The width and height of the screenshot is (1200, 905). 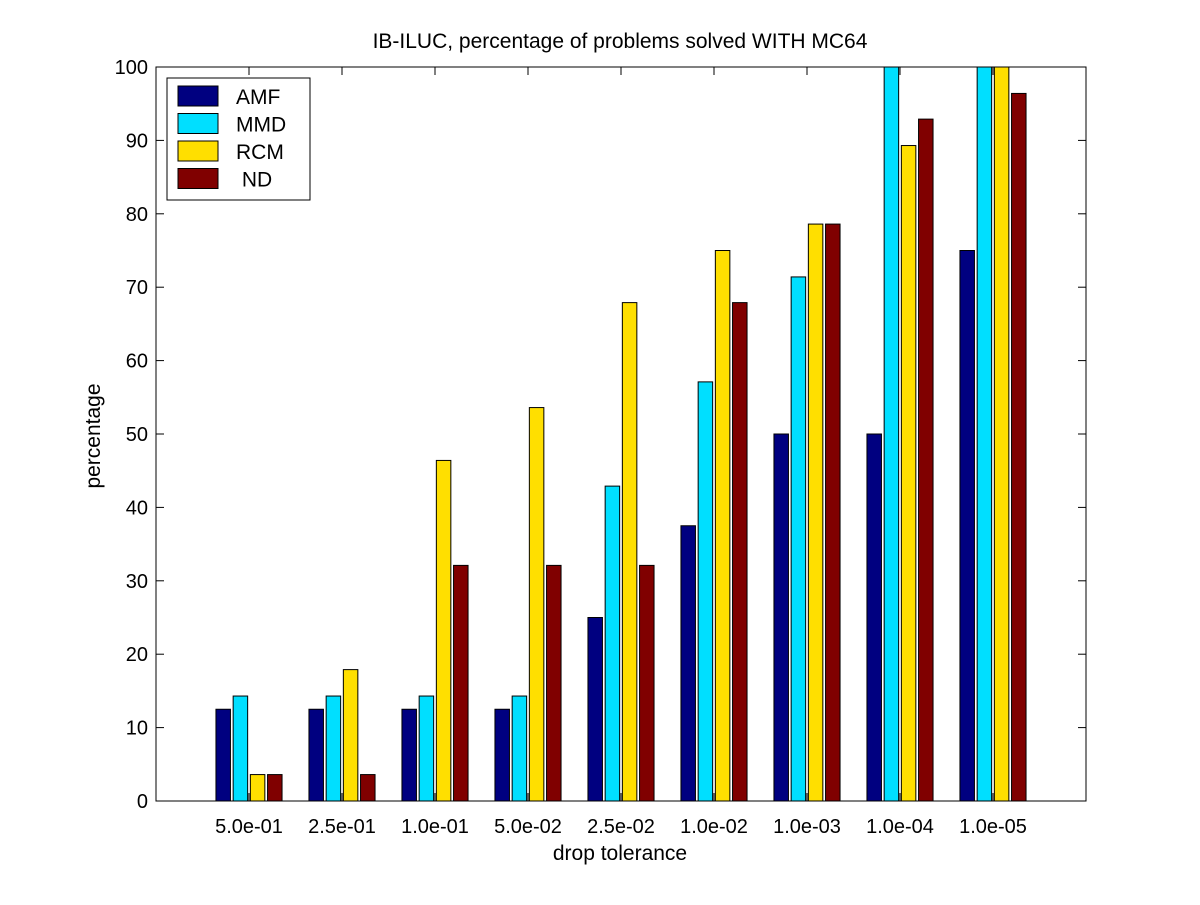 I want to click on x-tick-label: 1.0e-05, so click(x=993, y=827).